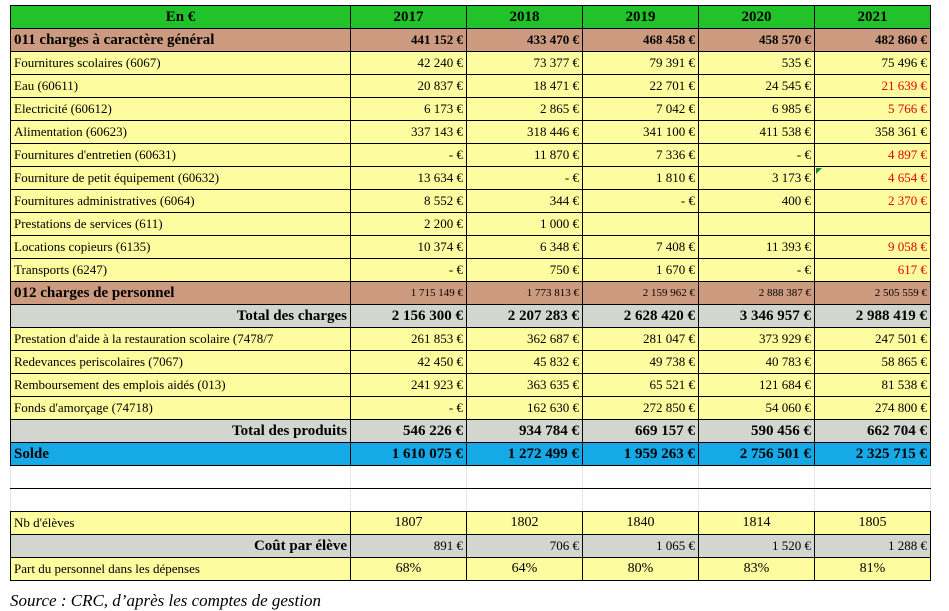  I want to click on charge-row-5-value-2019: 1 810 €, so click(640, 178).